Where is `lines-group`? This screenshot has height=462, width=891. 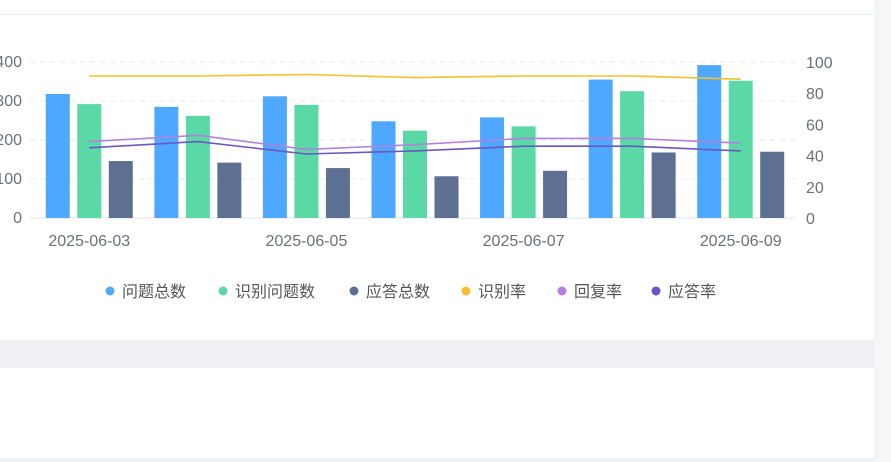
lines-group is located at coordinates (415, 114).